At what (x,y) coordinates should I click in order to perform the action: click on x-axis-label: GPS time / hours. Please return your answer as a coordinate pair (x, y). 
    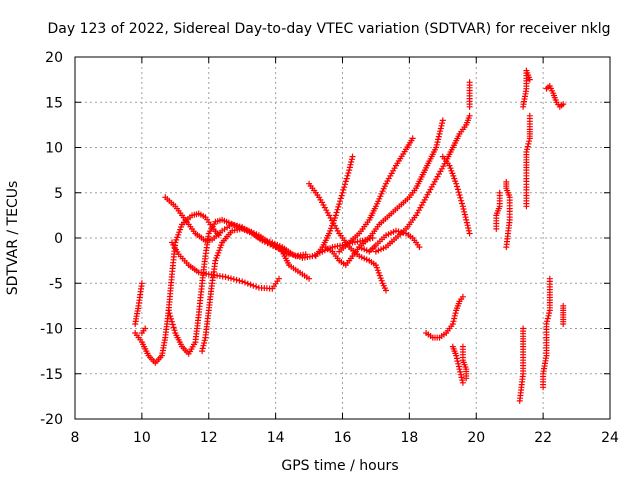
    Looking at the image, I should click on (339, 466).